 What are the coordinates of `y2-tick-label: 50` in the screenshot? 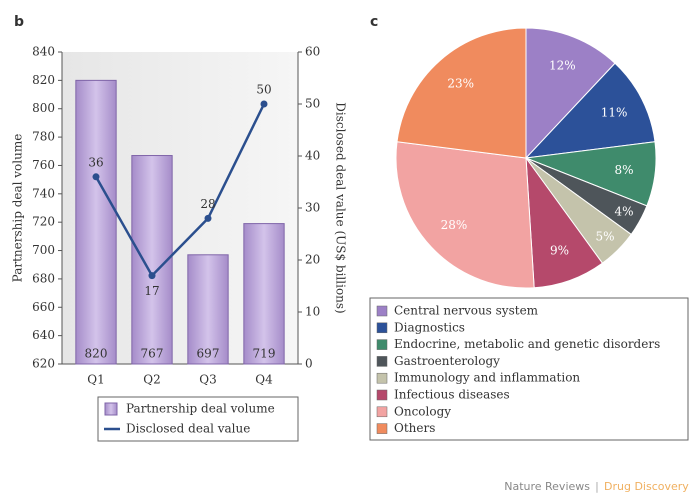 It's located at (312, 104).